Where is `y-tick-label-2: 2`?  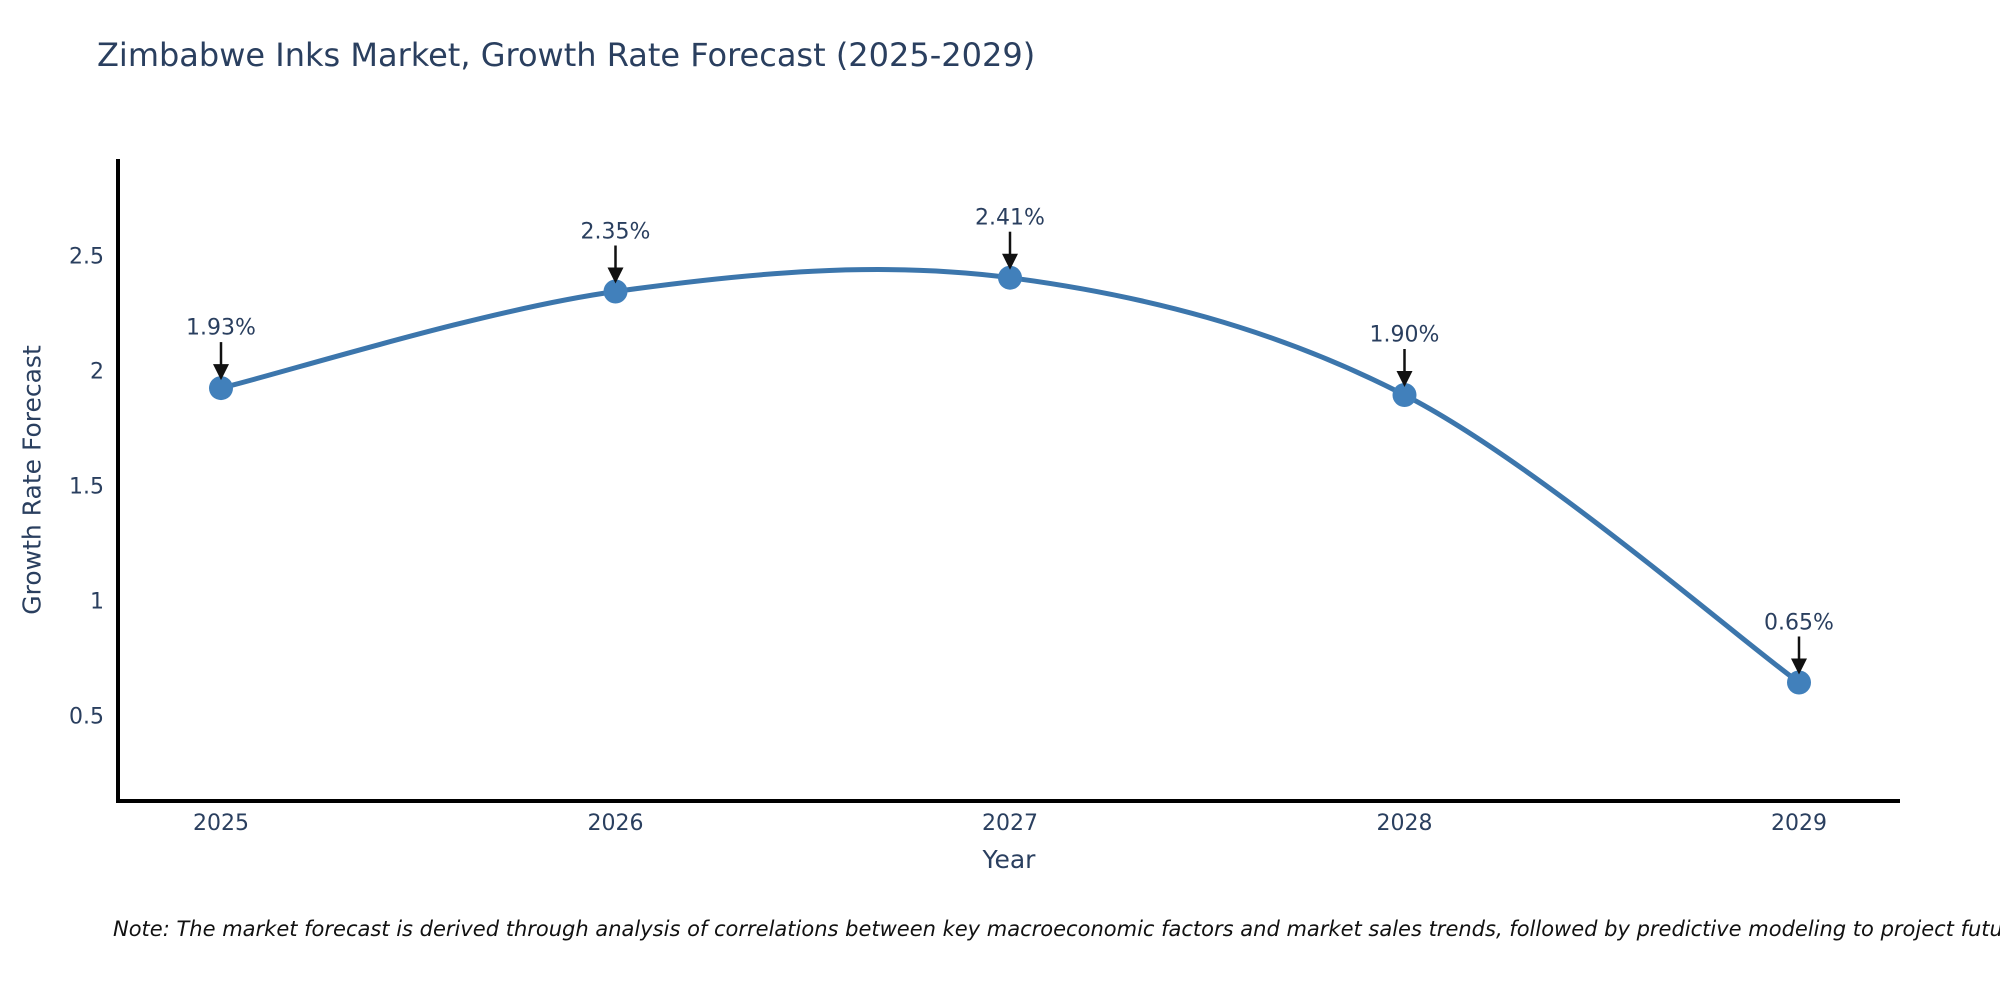 y-tick-label-2: 2 is located at coordinates (97, 372).